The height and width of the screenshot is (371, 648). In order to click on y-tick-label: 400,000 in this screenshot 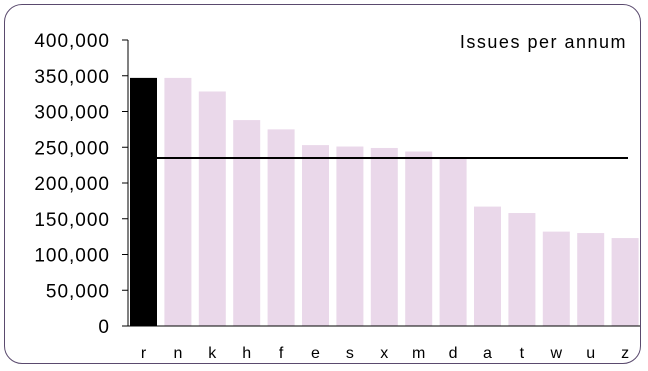, I will do `click(72, 41)`.